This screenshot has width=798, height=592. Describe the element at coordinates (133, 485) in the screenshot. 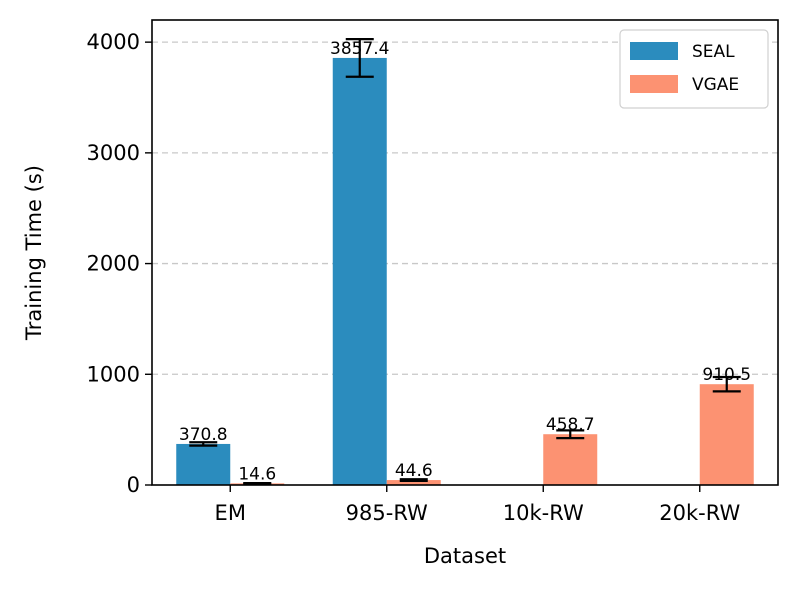

I see `y-tick-label-0: 0` at that location.